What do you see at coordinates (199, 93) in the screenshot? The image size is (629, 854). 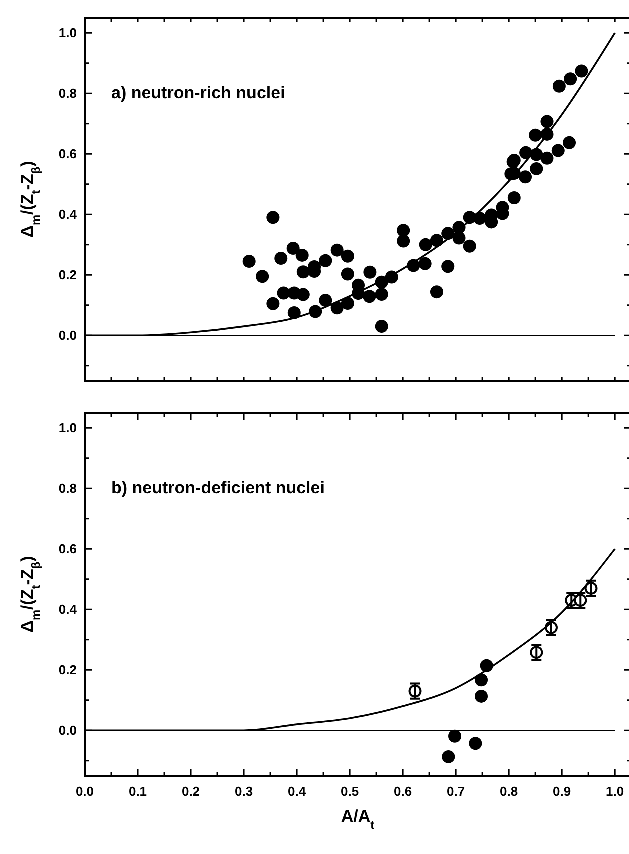 I see `text: a) neutron-rich nuclei` at bounding box center [199, 93].